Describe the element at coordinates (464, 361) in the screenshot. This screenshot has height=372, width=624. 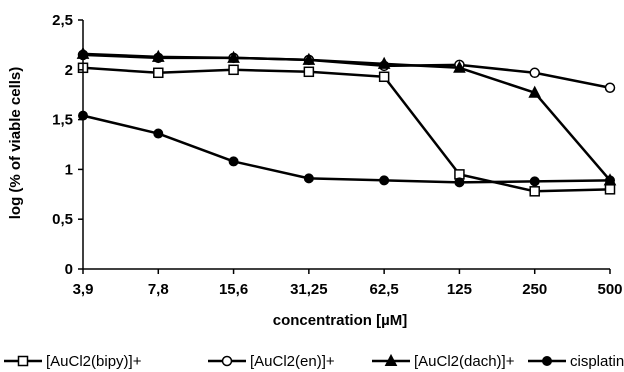
I see `legend-label: [AuCl2(dach)]+` at that location.